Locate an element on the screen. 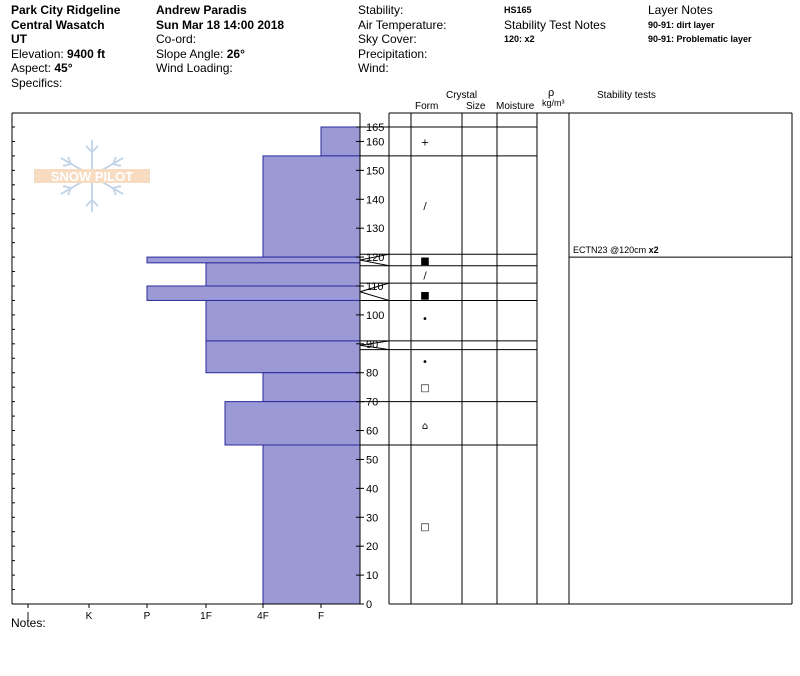  elevation-label: Elevation: is located at coordinates (37, 53).